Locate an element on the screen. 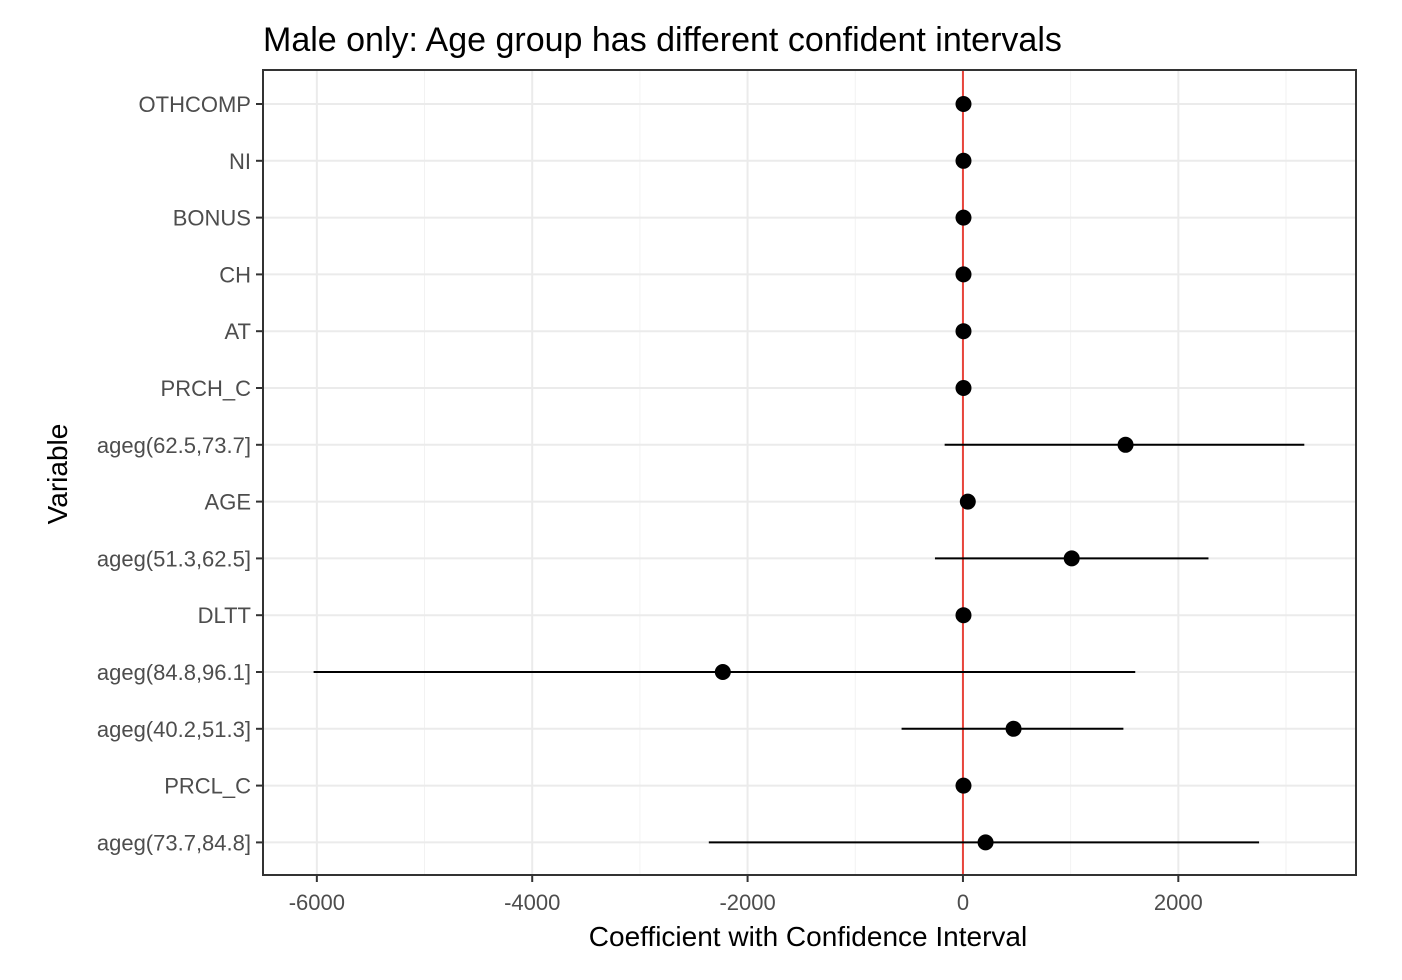 Image resolution: width=1402 pixels, height=980 pixels. y-tick-label: ageg(73.7,84.8] is located at coordinates (174, 842).